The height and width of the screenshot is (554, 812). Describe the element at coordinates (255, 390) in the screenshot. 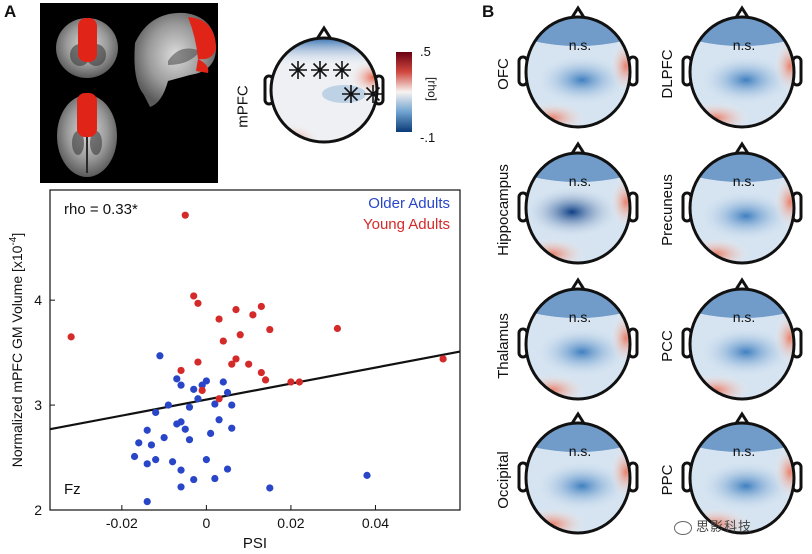

I see `regression-line` at that location.